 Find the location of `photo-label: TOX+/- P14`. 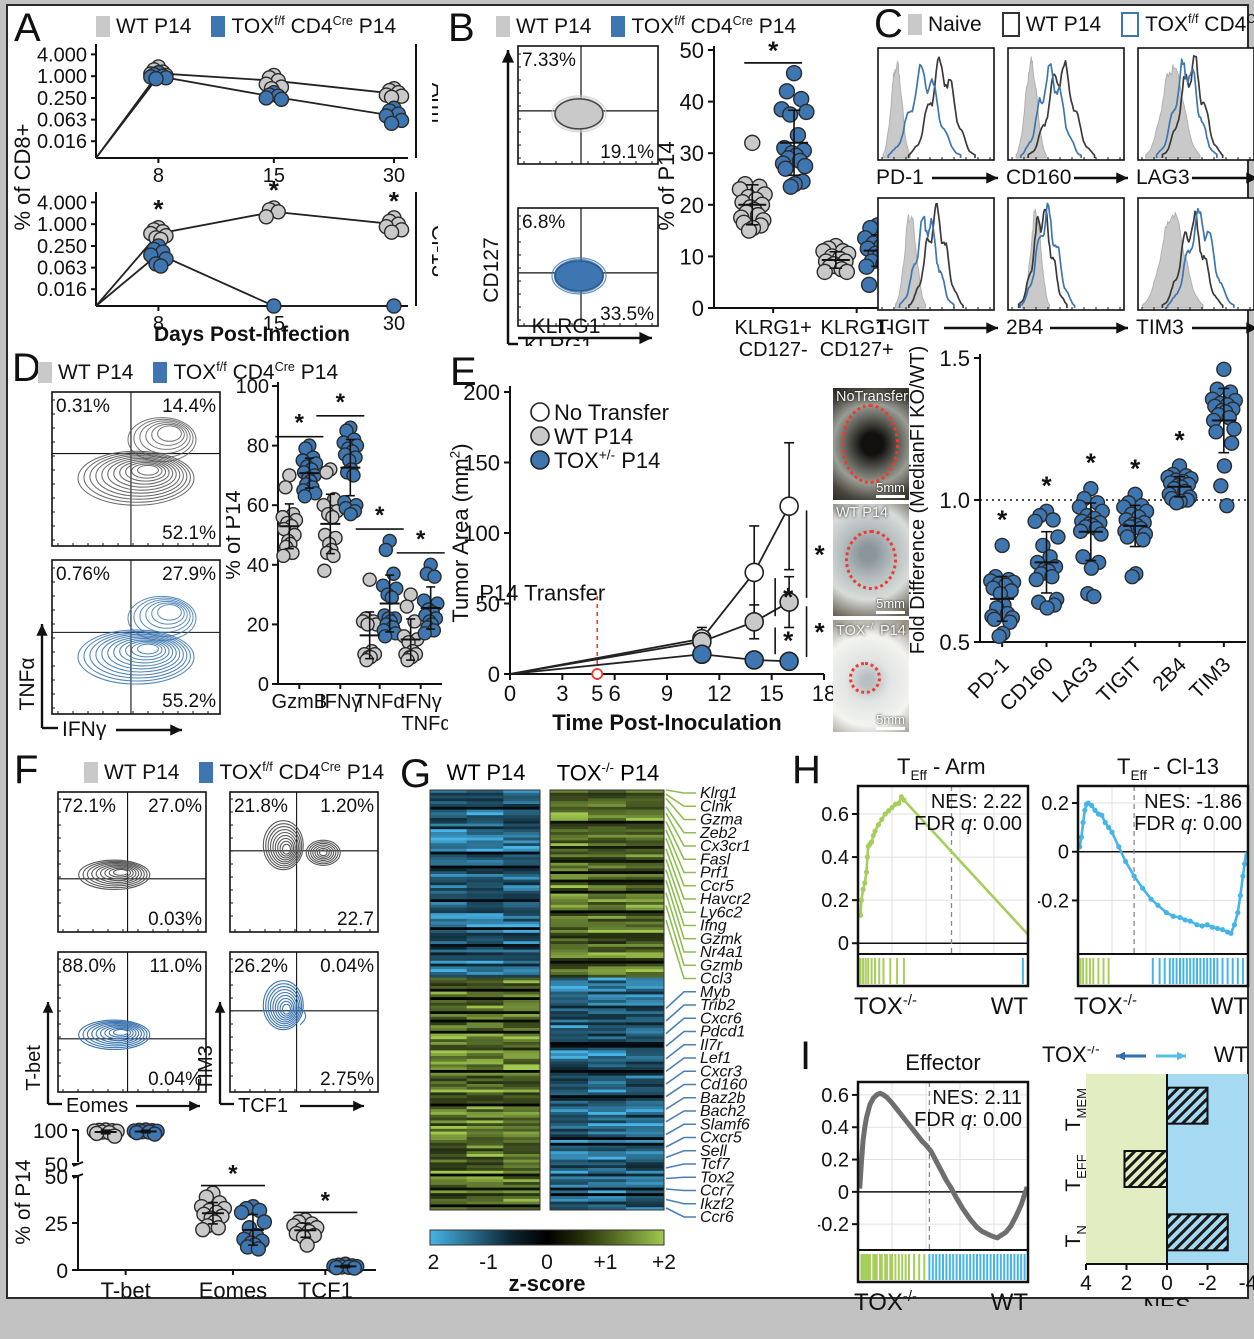

photo-label: TOX+/- P14 is located at coordinates (871, 630).